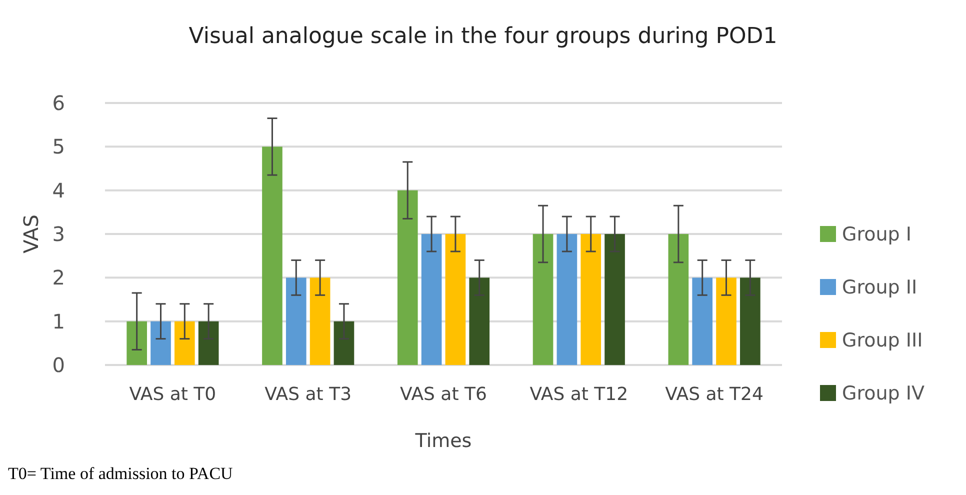  What do you see at coordinates (58, 321) in the screenshot?
I see `y-tick-label: 1` at bounding box center [58, 321].